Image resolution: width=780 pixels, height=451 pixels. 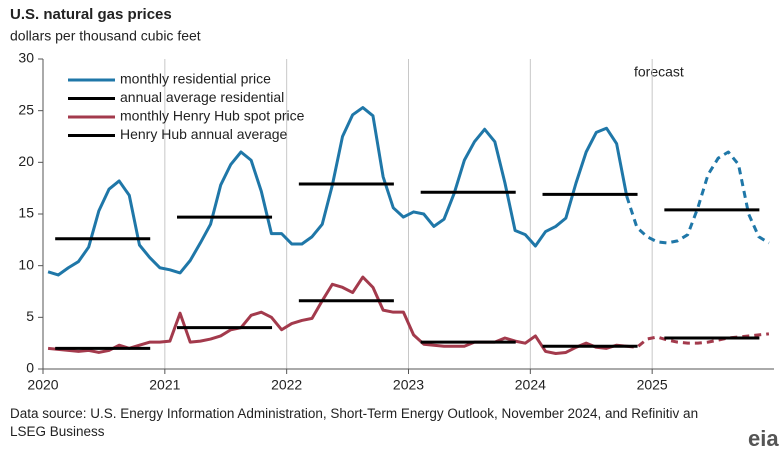 I want to click on x-tick-label: 2025, so click(x=652, y=385).